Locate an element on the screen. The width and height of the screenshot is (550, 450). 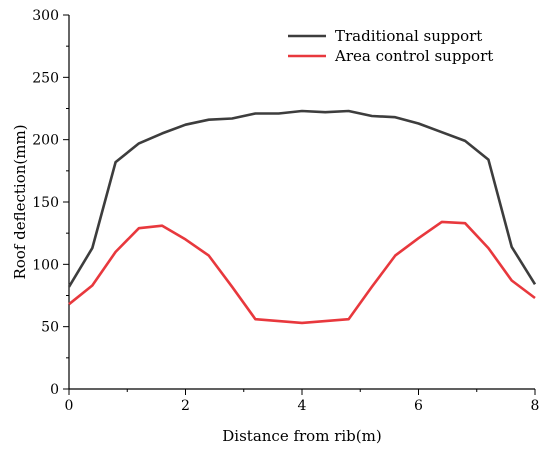
x-tick-label: 2 is located at coordinates (185, 406).